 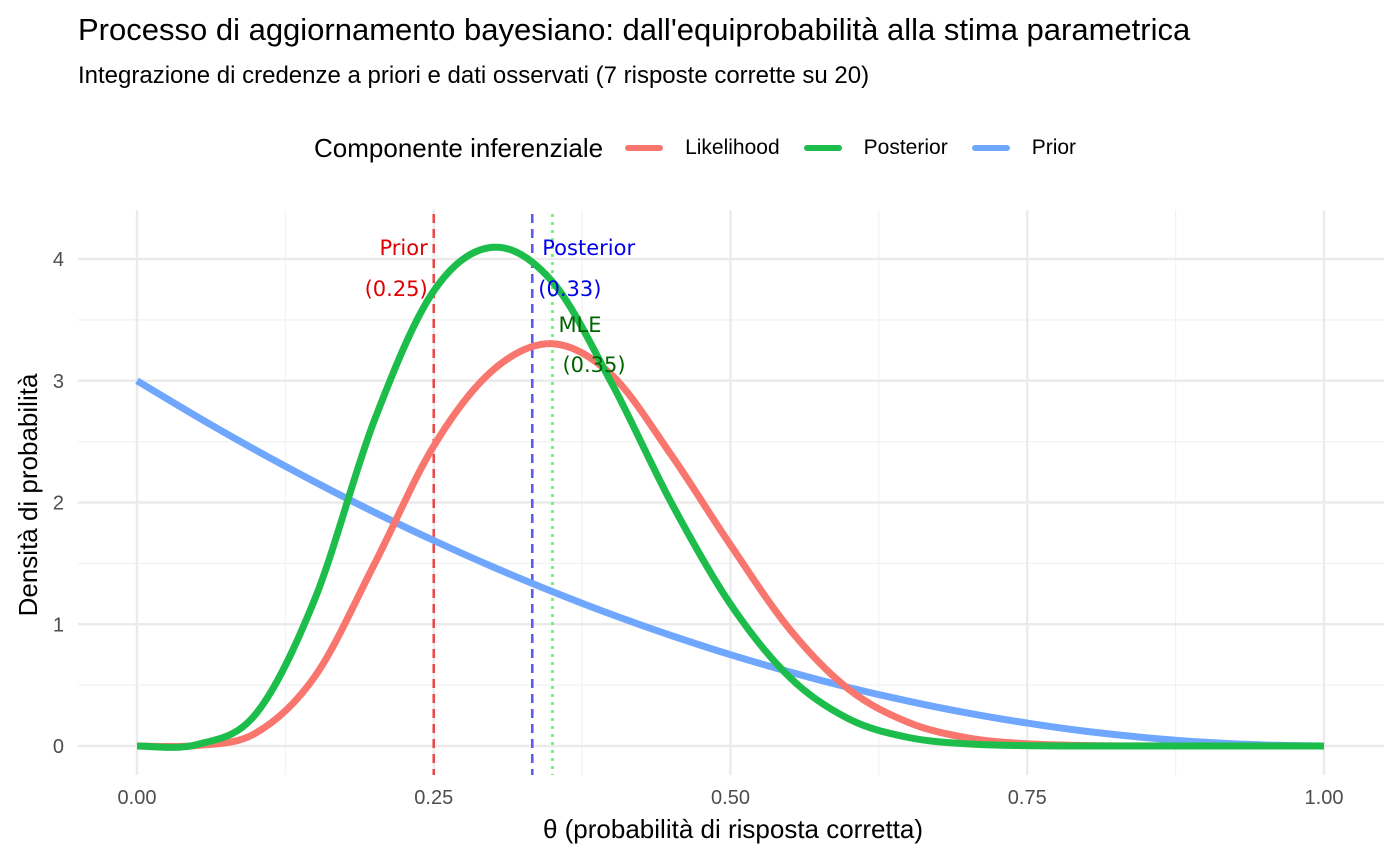 I want to click on annotation-value-prior: (0.25), so click(x=396, y=289).